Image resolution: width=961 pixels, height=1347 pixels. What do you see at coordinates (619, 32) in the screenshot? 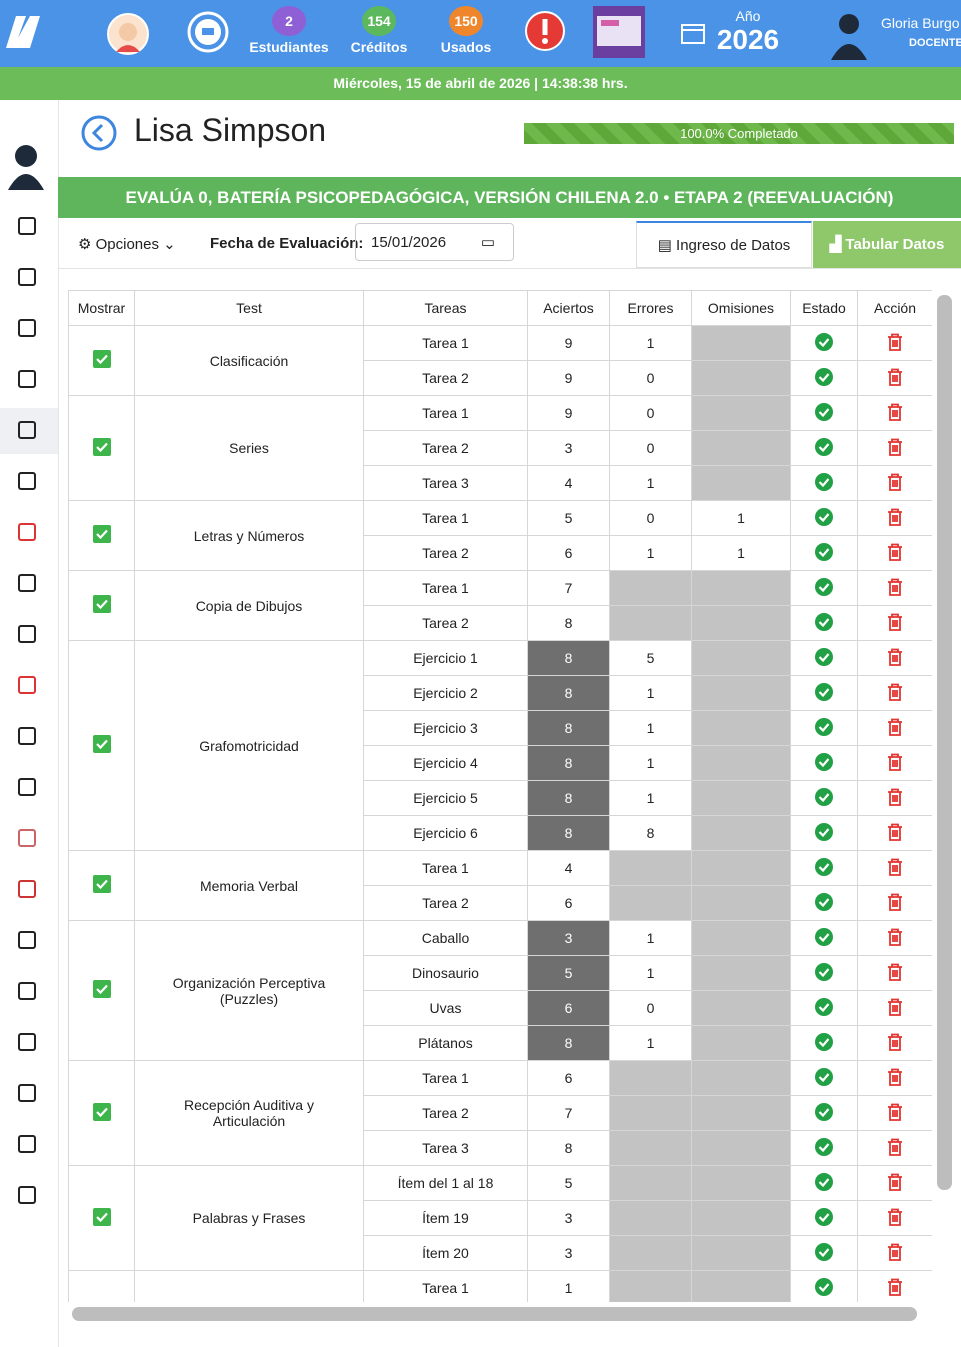
I see `thumbnail` at bounding box center [619, 32].